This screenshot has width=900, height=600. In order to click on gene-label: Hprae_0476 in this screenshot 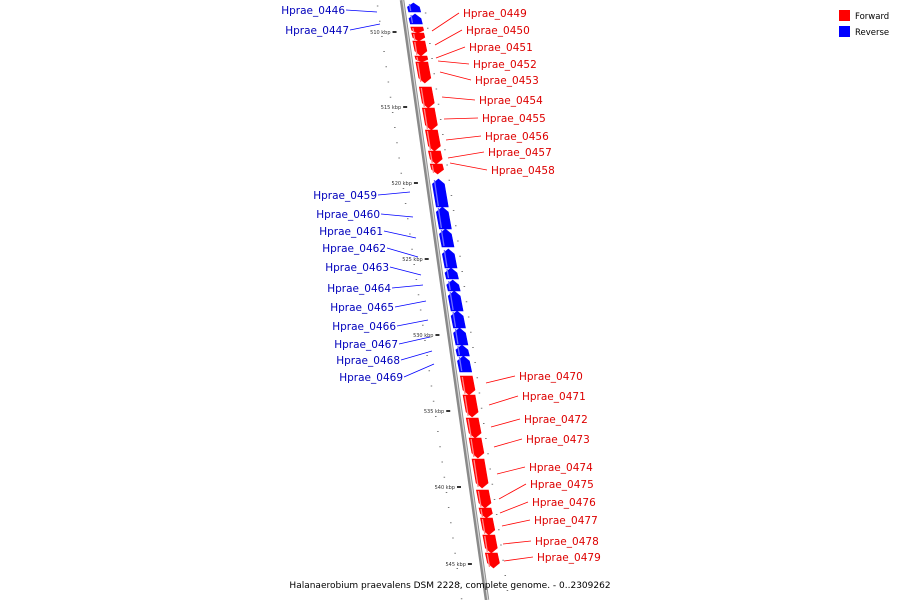, I will do `click(564, 503)`.